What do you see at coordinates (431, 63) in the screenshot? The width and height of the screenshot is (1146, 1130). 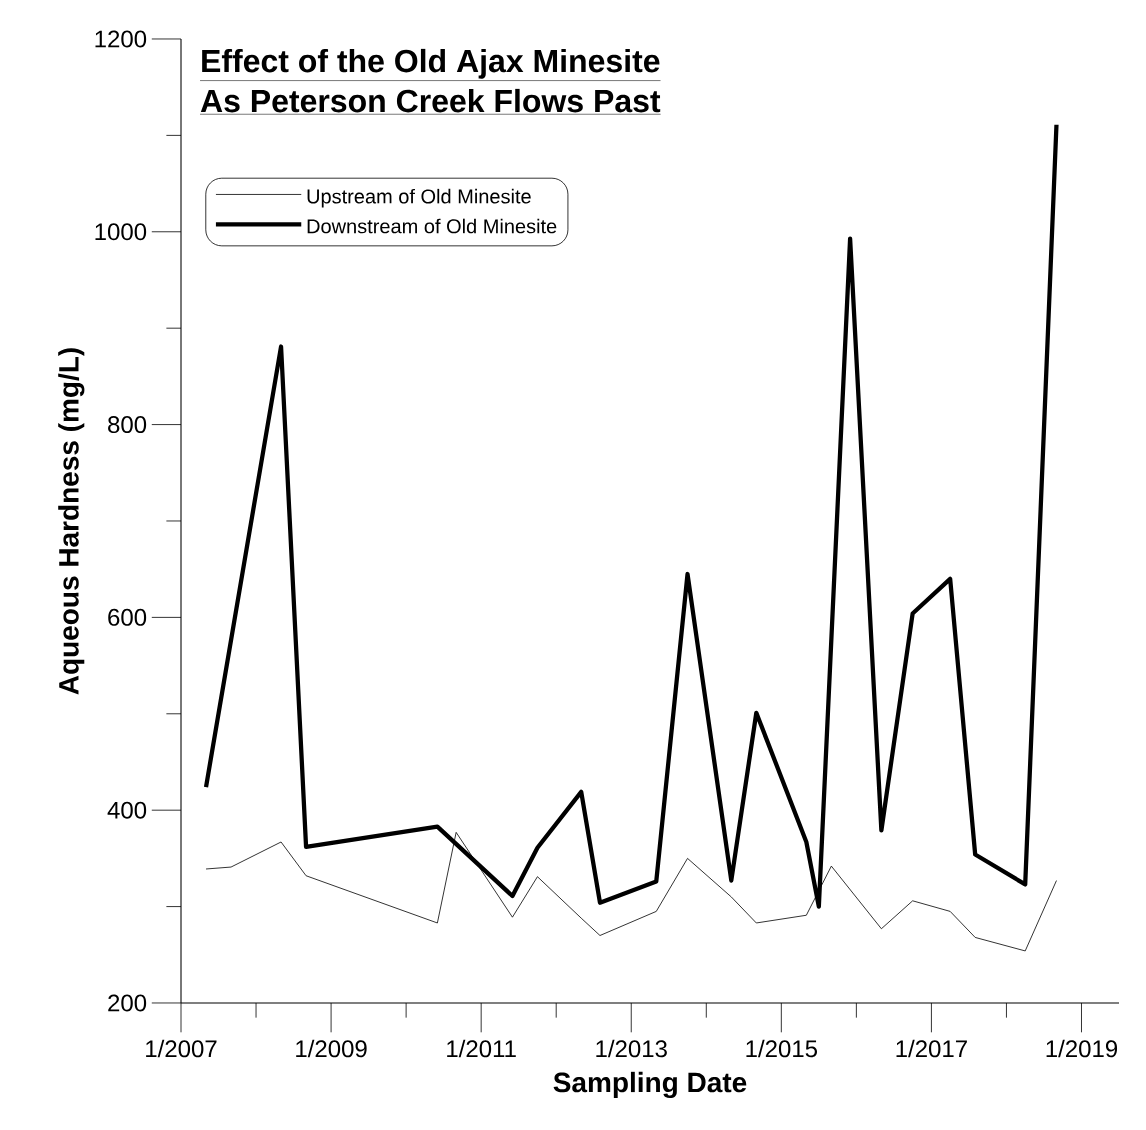 I see `chart-title: Effect of the Old Ajax Minesite` at bounding box center [431, 63].